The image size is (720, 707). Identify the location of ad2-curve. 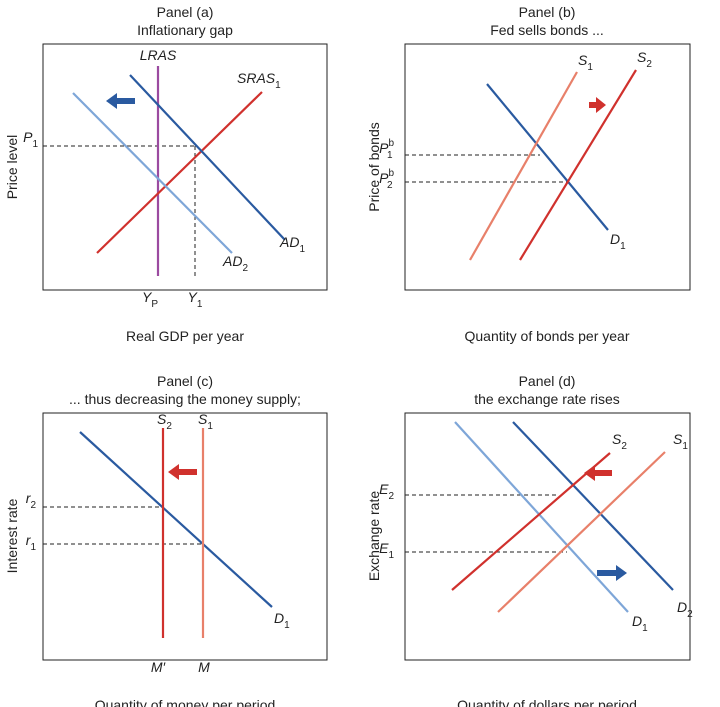
(152, 173).